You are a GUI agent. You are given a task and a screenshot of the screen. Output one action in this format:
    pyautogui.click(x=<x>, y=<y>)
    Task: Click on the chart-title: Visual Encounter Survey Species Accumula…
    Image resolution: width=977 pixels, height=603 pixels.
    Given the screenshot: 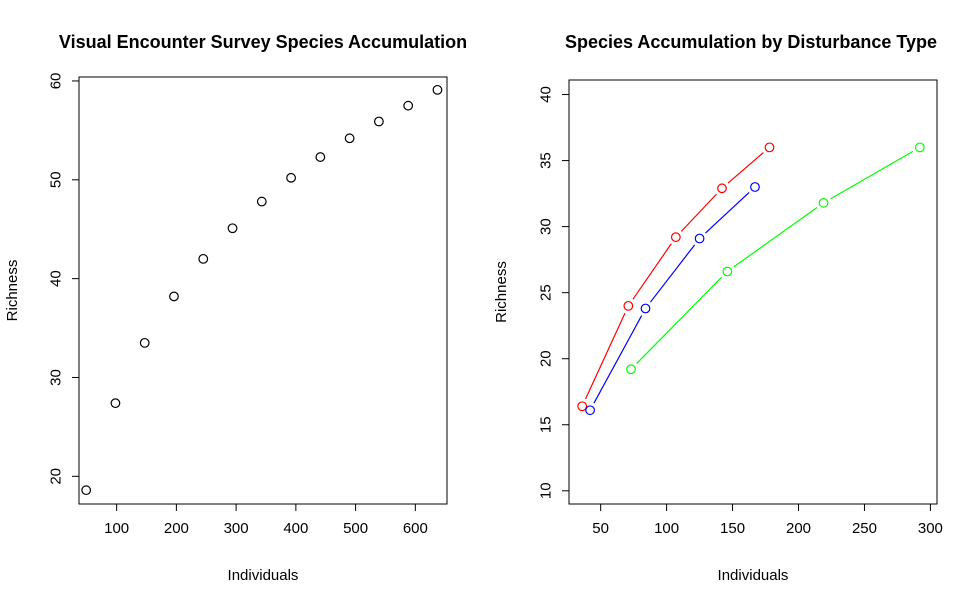 What is the action you would take?
    pyautogui.click(x=263, y=42)
    